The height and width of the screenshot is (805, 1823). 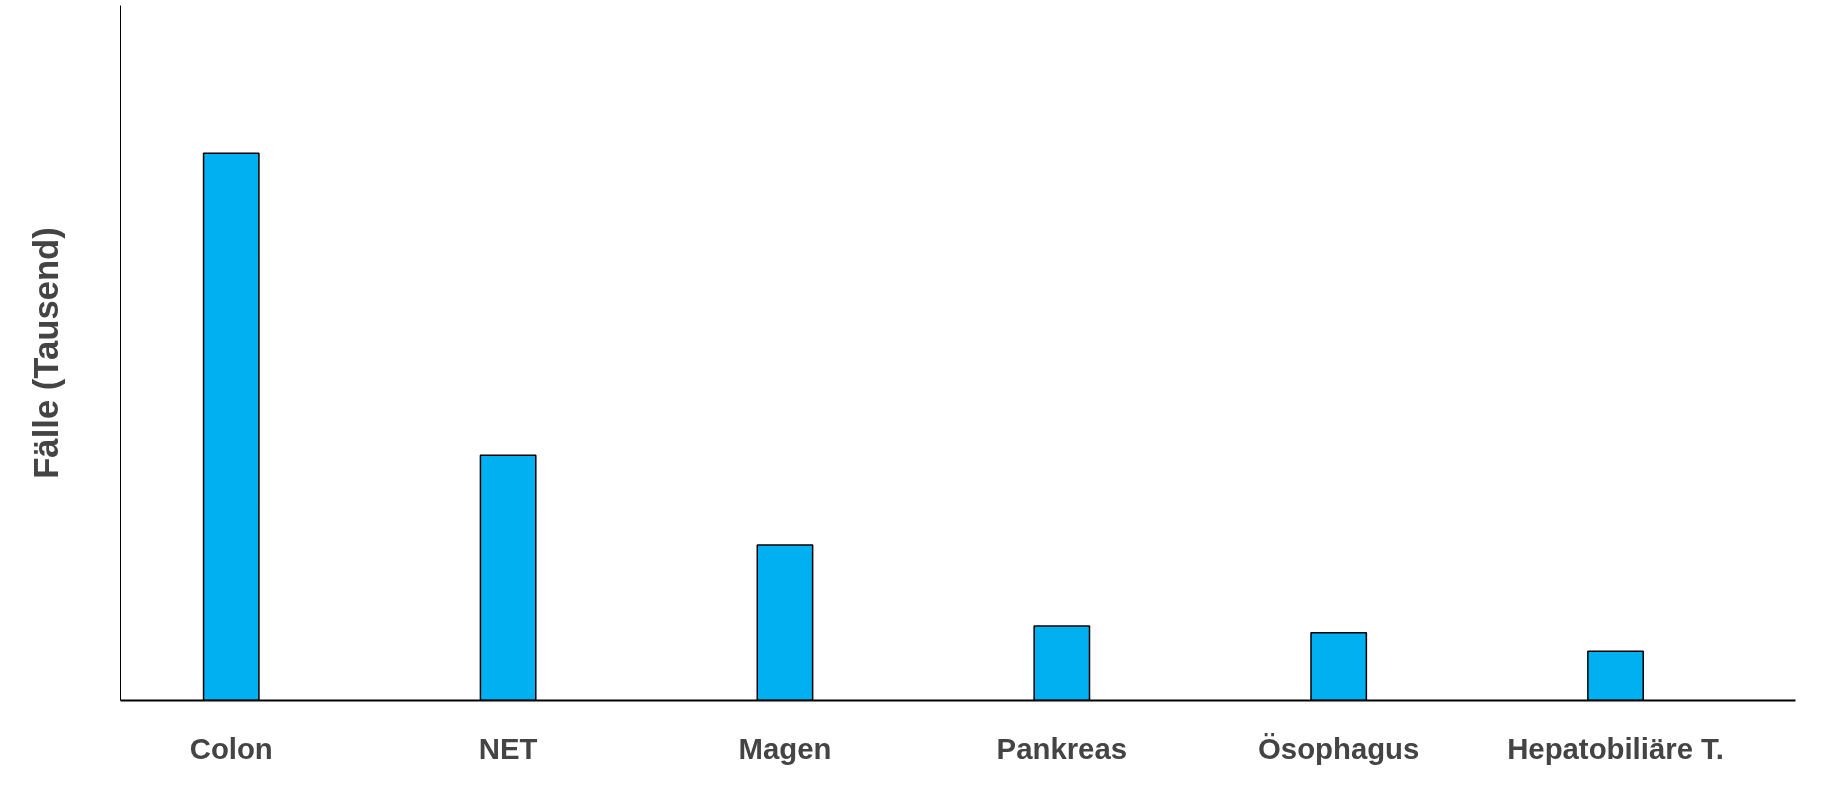 What do you see at coordinates (231, 748) in the screenshot?
I see `x-tick-label: Colon` at bounding box center [231, 748].